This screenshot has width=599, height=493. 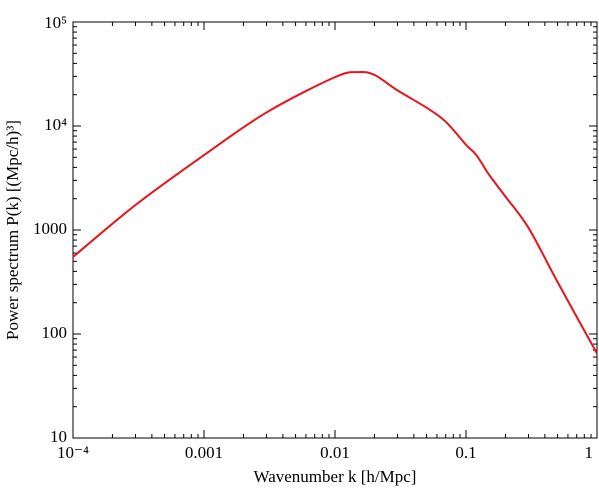 I want to click on x-tick-label: 0.01, so click(x=335, y=452).